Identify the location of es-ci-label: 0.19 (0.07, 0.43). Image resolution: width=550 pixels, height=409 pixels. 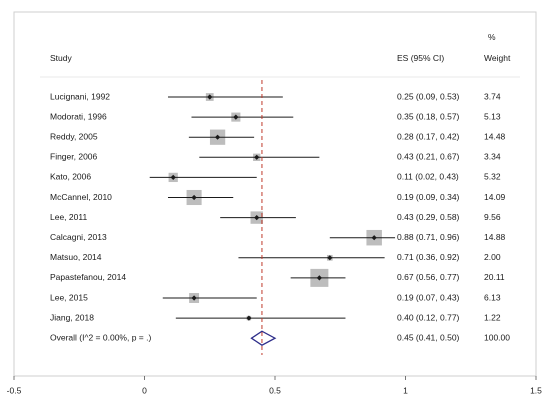
(428, 297).